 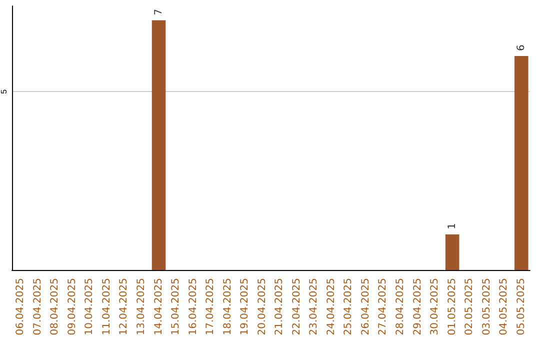 What do you see at coordinates (176, 307) in the screenshot?
I see `x-tick-label: 15.04.2025` at bounding box center [176, 307].